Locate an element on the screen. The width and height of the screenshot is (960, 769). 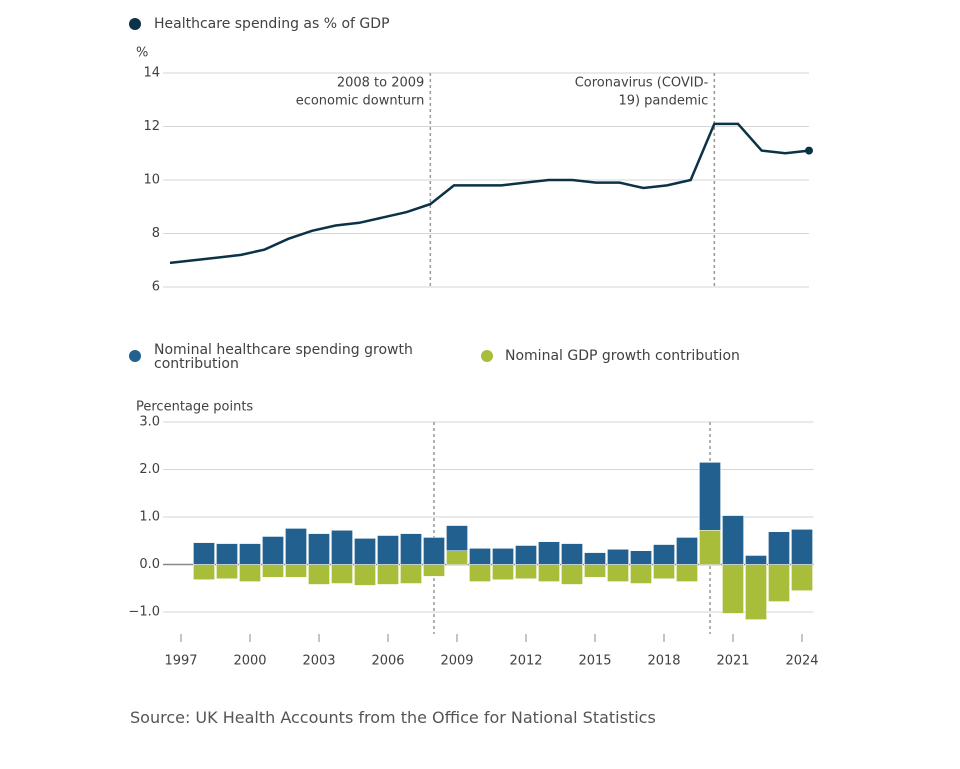
annotation: 2008 to 2009 is located at coordinates (380, 83).